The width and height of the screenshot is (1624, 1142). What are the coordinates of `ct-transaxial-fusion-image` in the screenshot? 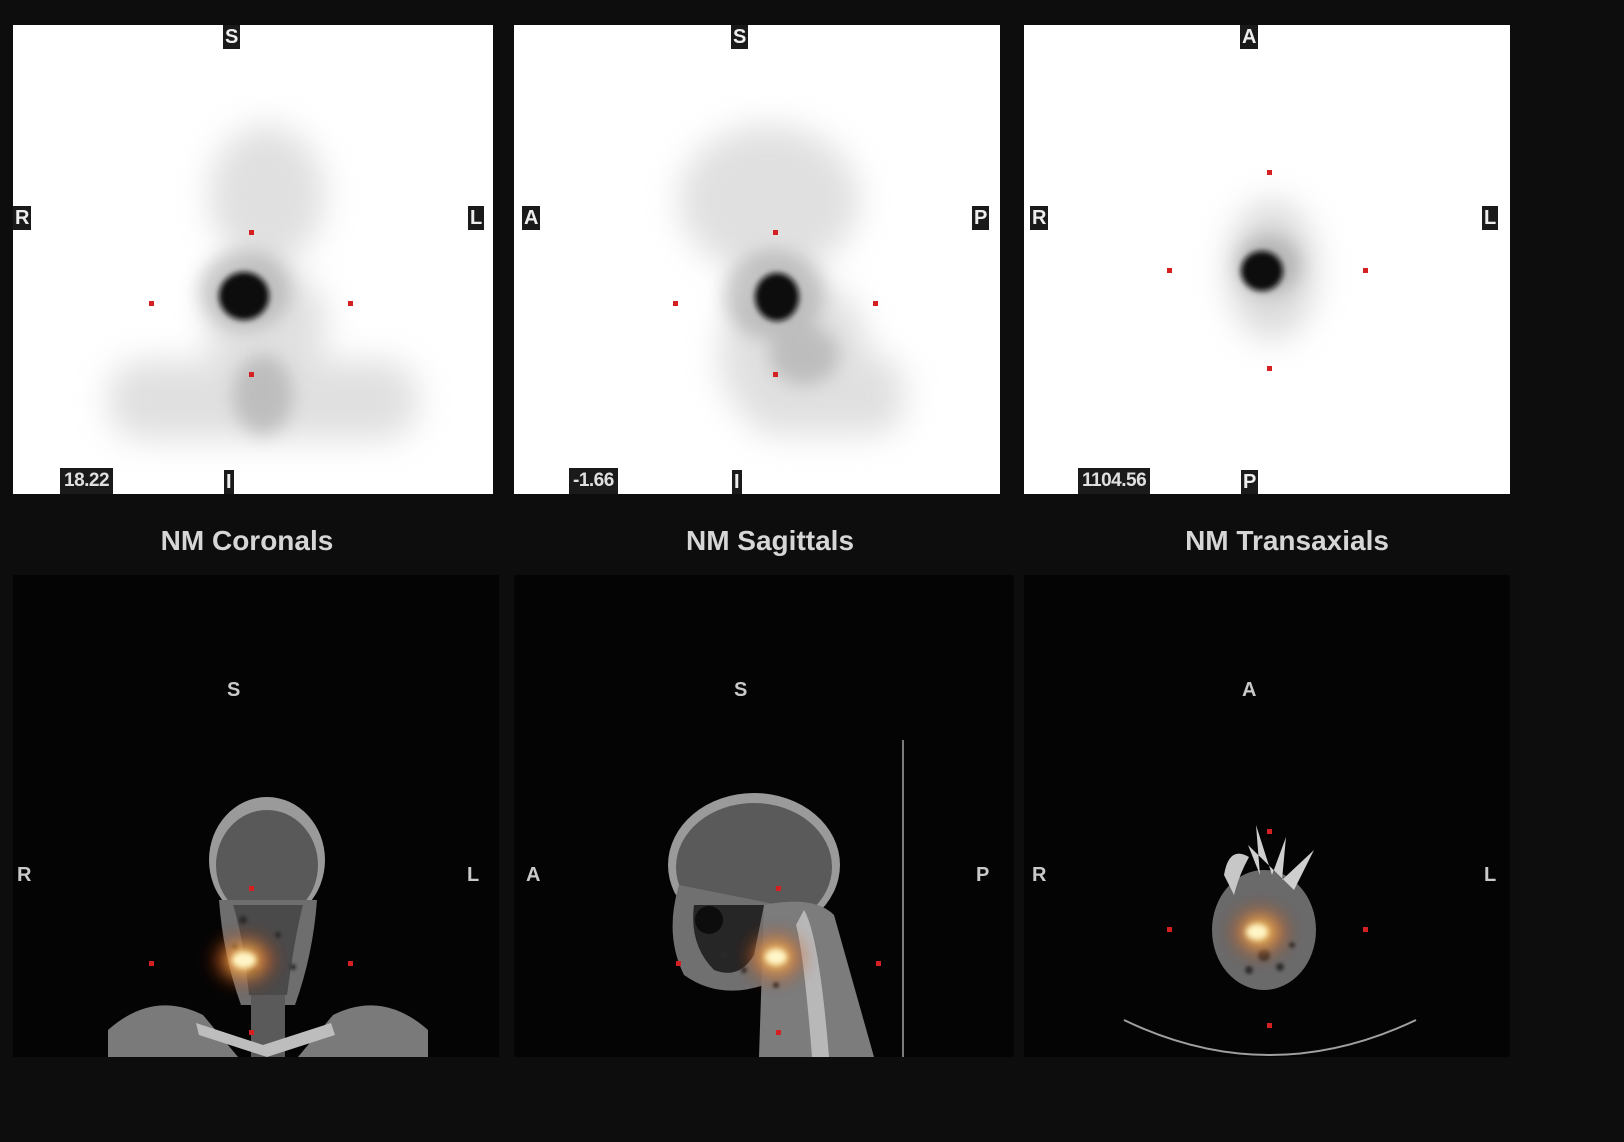 It's located at (1270, 940).